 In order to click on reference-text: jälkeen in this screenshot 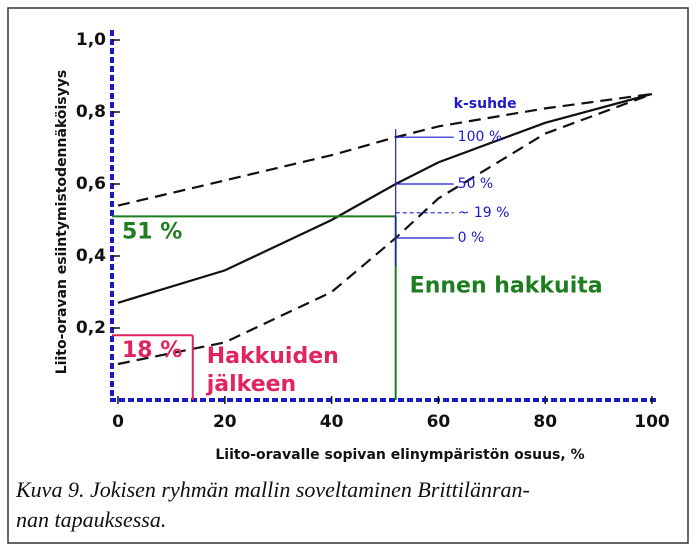, I will do `click(251, 384)`.